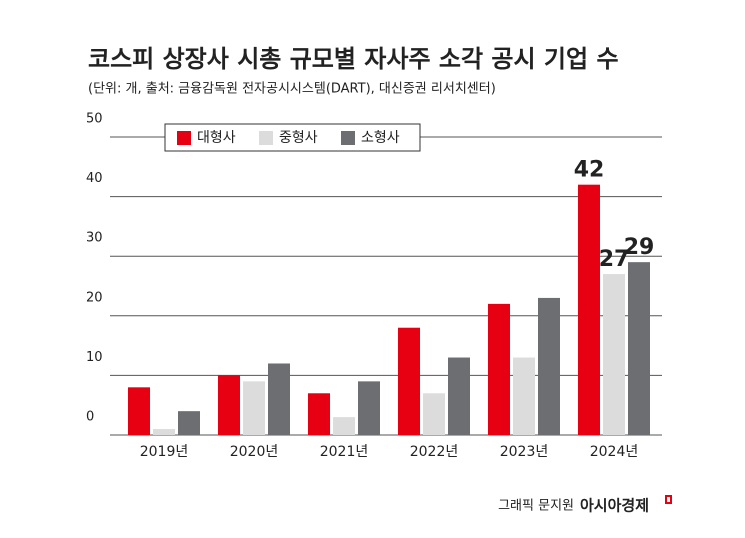 This screenshot has width=745, height=538. Describe the element at coordinates (94, 119) in the screenshot. I see `y-tick-label: 50` at that location.